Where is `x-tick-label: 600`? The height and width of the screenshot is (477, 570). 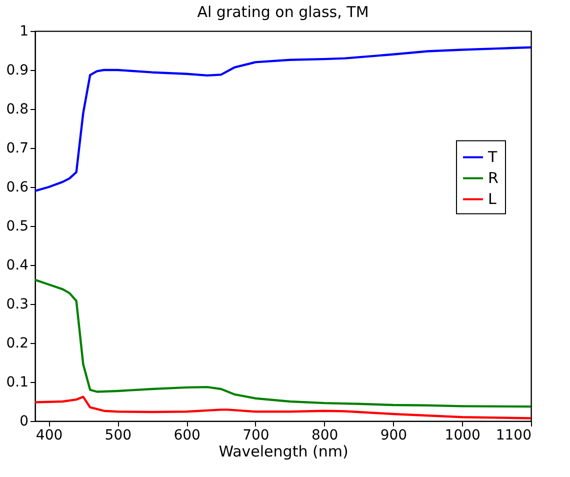
x-tick-label: 600 is located at coordinates (187, 436).